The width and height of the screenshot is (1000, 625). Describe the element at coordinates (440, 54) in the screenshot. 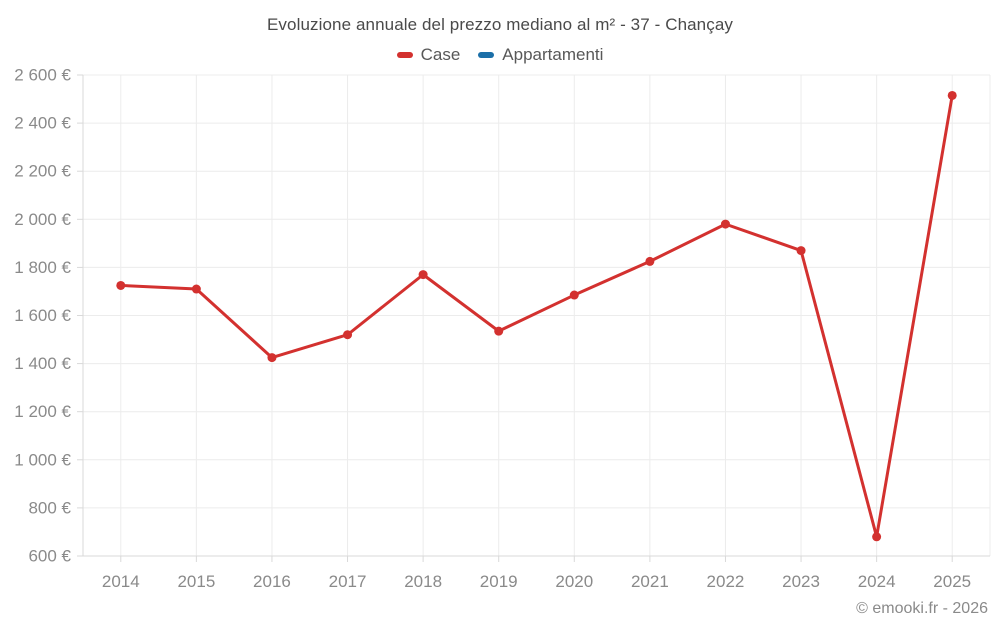

I see `legend-item-label: Case` at that location.